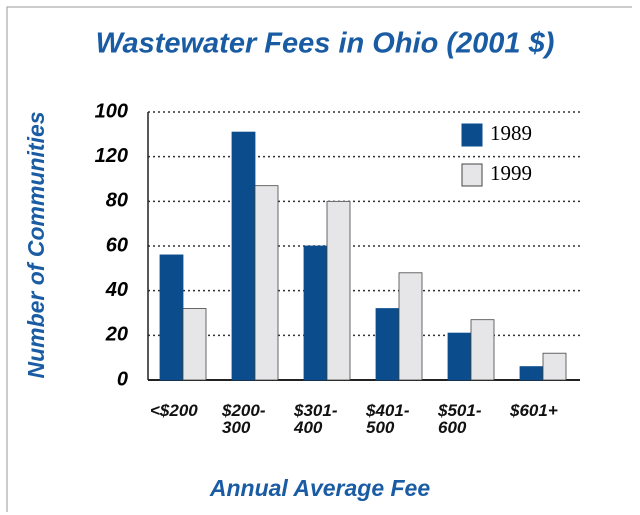 Image resolution: width=640 pixels, height=515 pixels. I want to click on y-tick-label: 120, so click(111, 156).